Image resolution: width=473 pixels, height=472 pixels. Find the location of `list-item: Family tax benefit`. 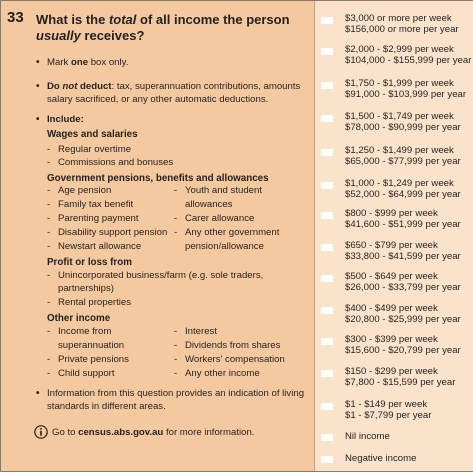

list-item: Family tax benefit is located at coordinates (96, 204).